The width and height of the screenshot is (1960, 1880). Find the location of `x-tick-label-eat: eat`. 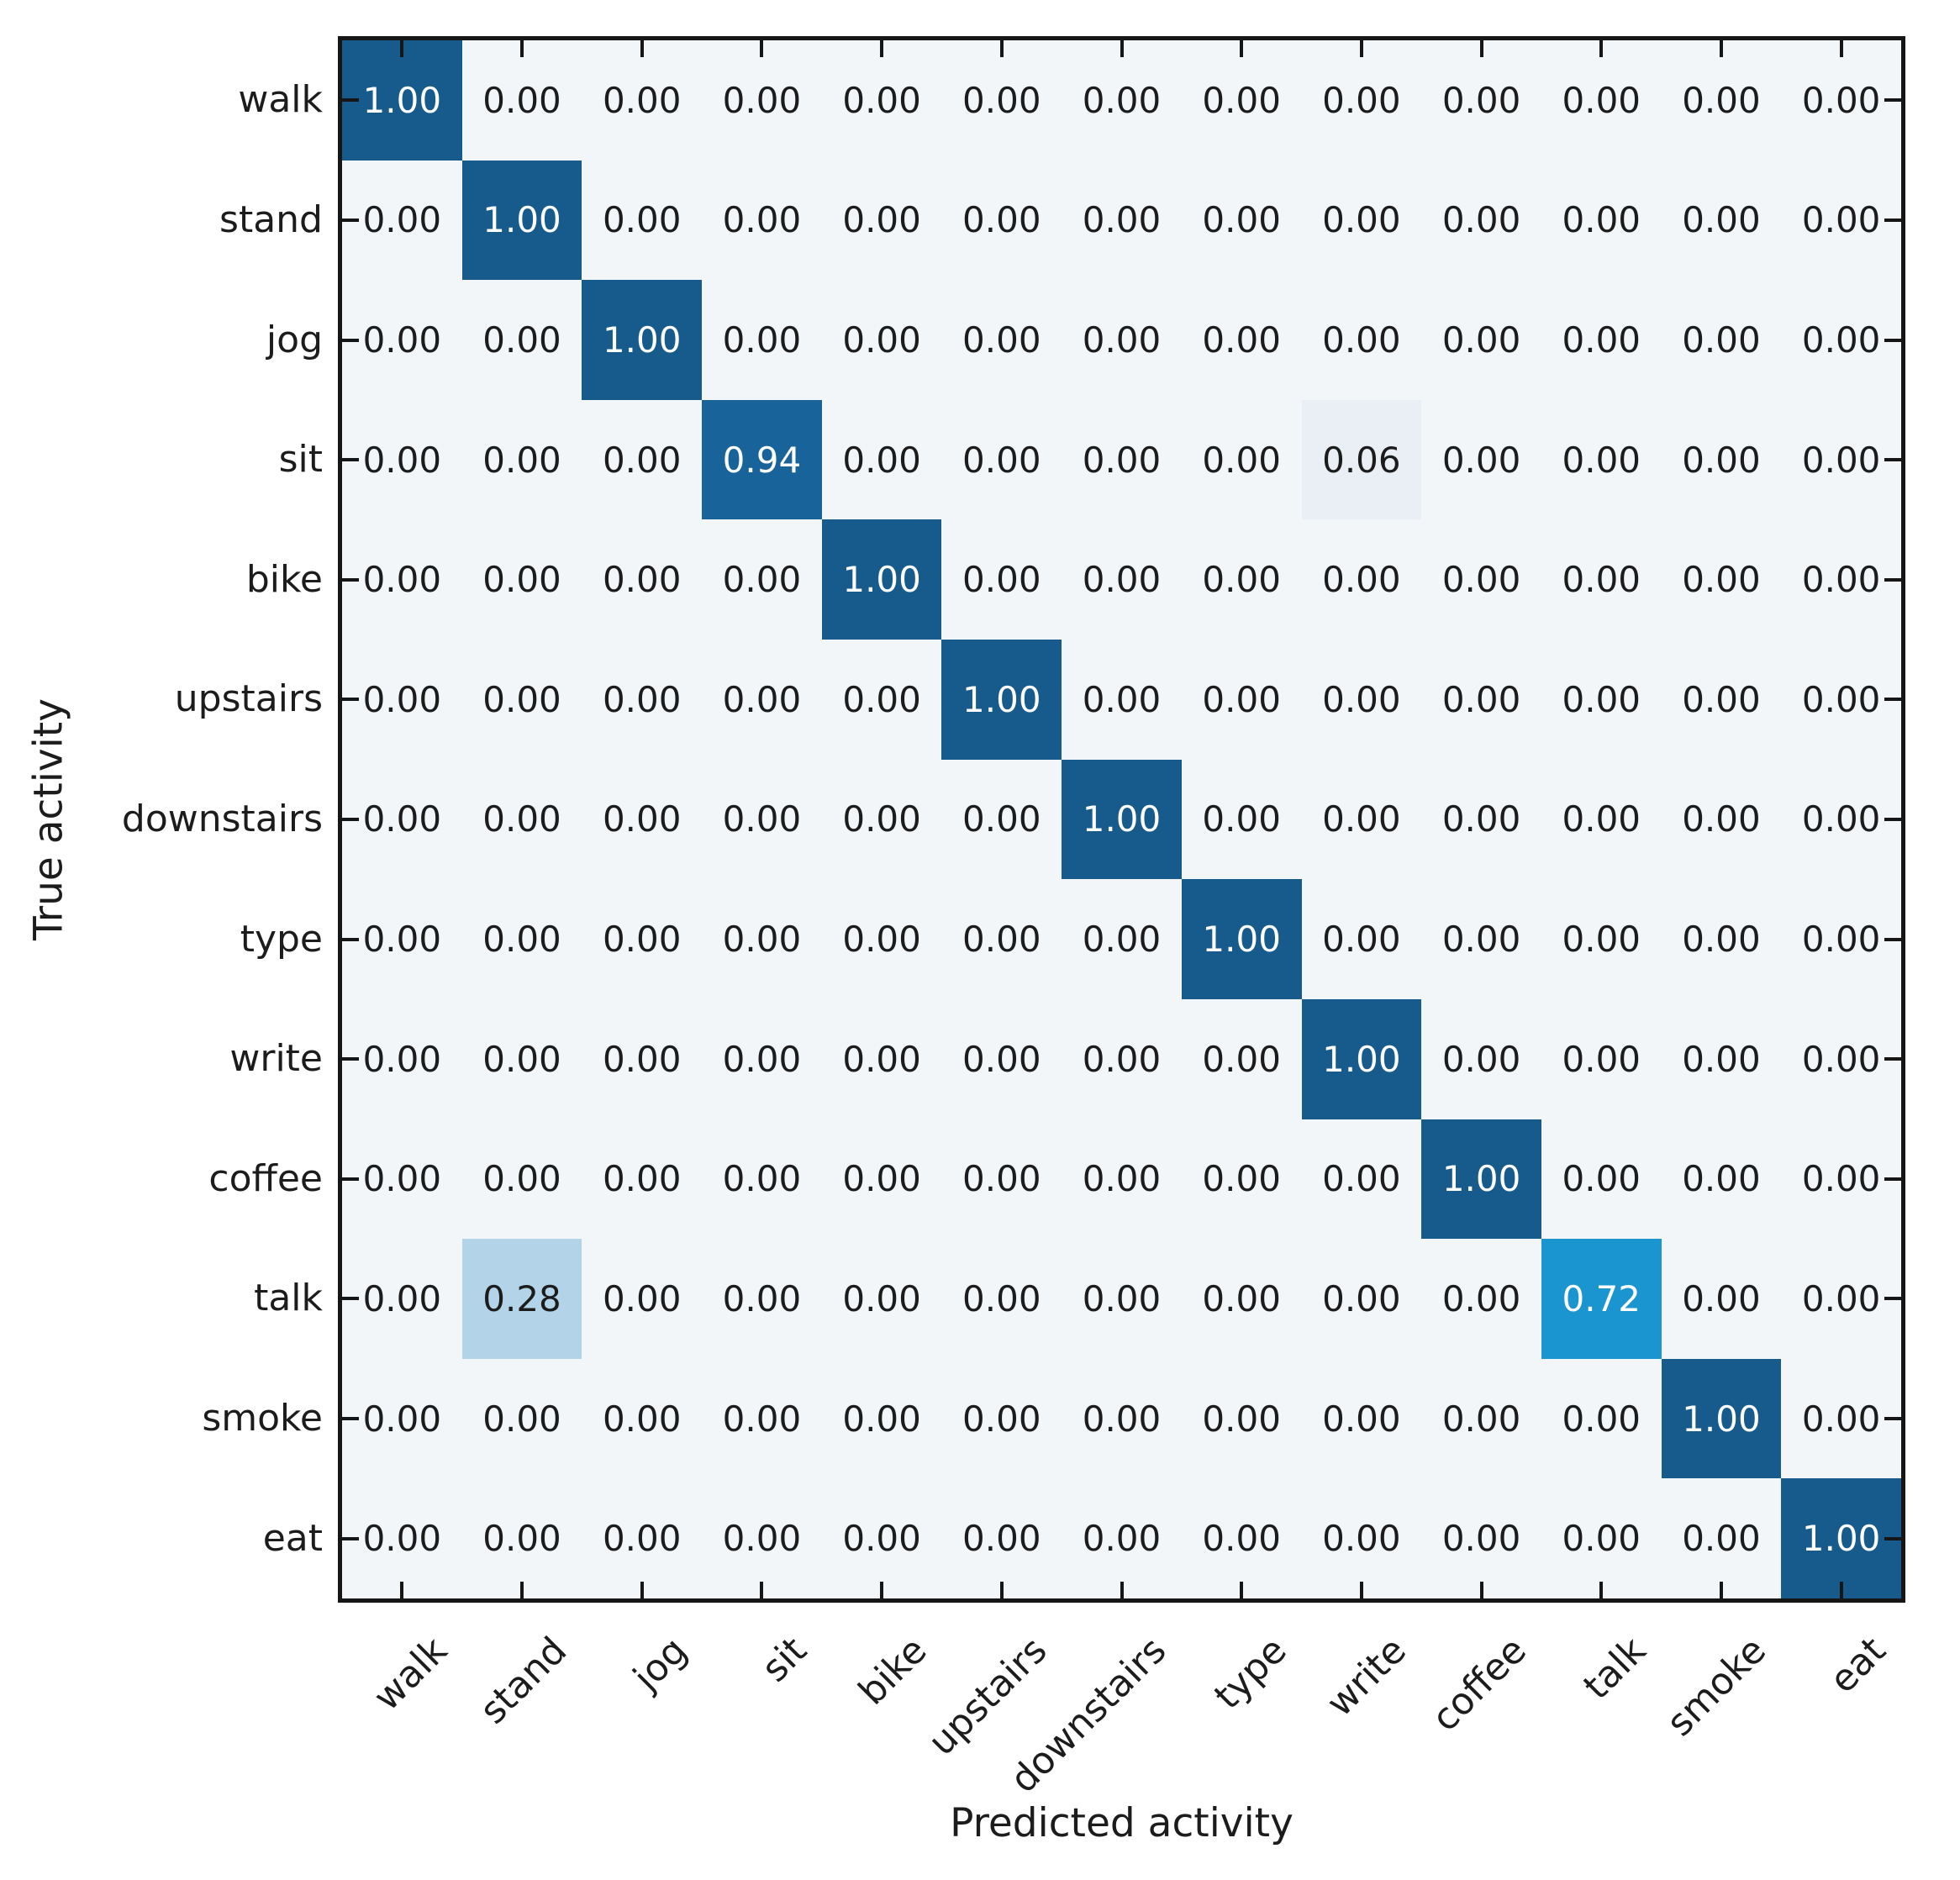

x-tick-label-eat: eat is located at coordinates (1858, 1666).